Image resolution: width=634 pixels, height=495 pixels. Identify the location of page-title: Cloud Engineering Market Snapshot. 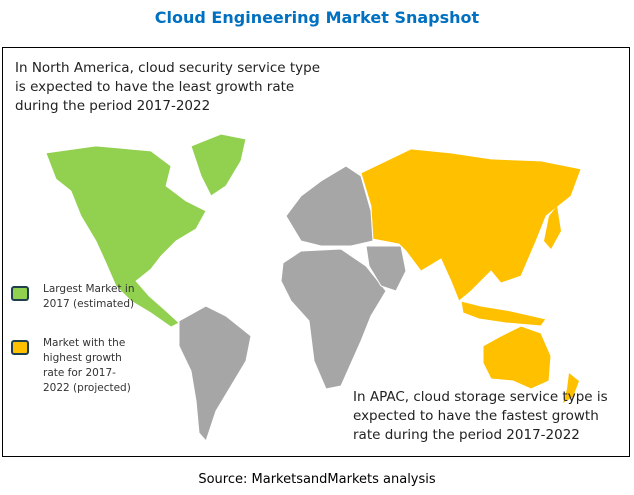
(317, 17).